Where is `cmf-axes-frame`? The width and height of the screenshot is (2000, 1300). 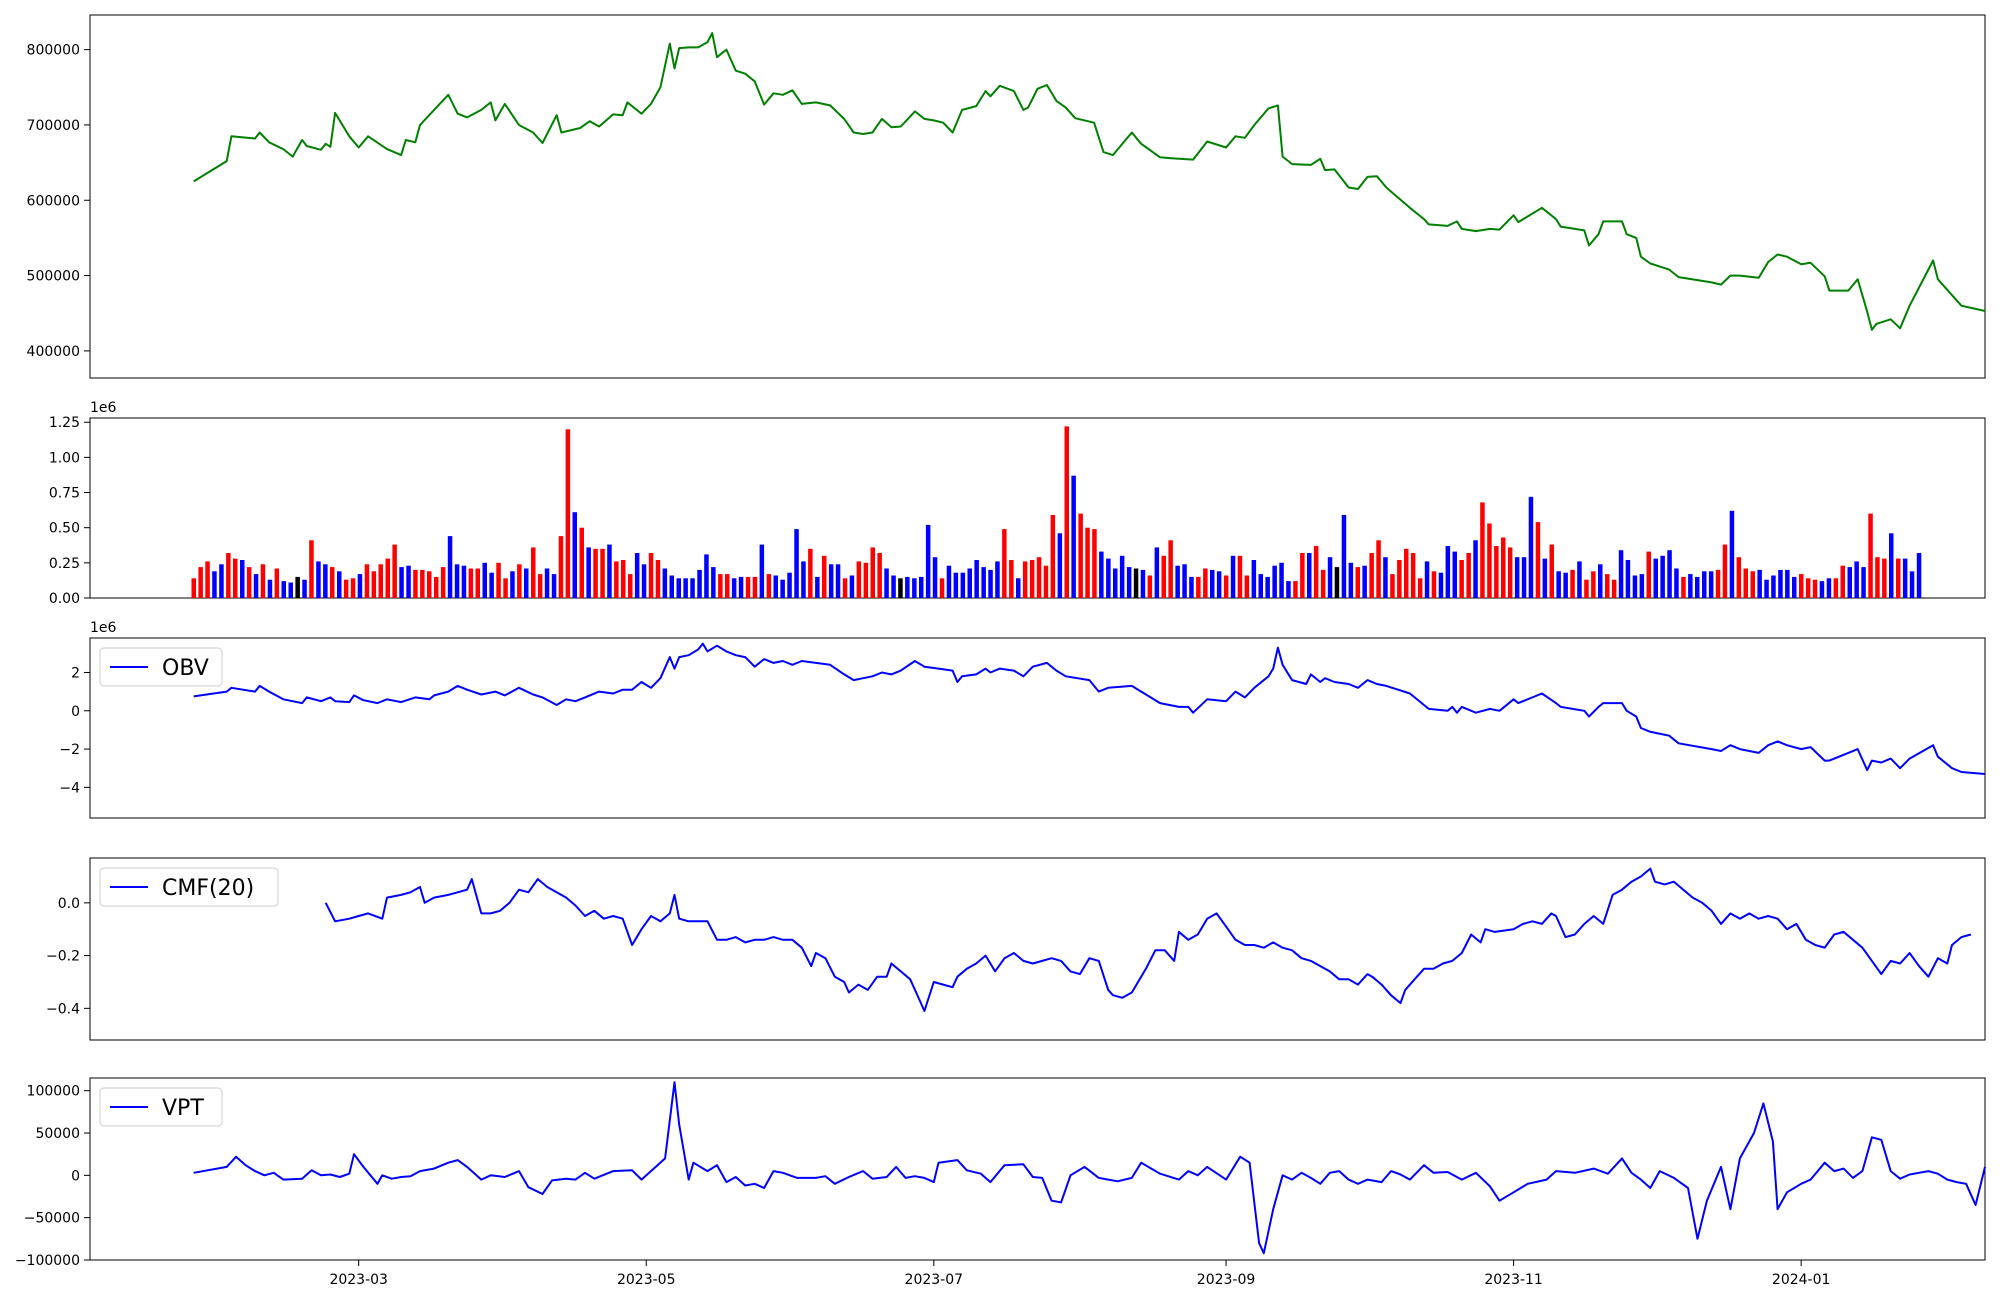 cmf-axes-frame is located at coordinates (1037, 949).